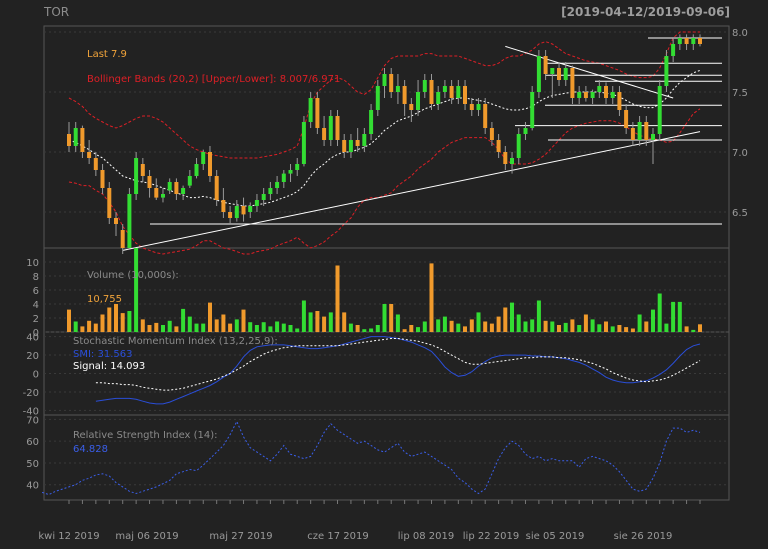 This screenshot has width=768, height=549. What do you see at coordinates (102, 354) in the screenshot?
I see `smi-value-label: SMI: 31.563` at bounding box center [102, 354].